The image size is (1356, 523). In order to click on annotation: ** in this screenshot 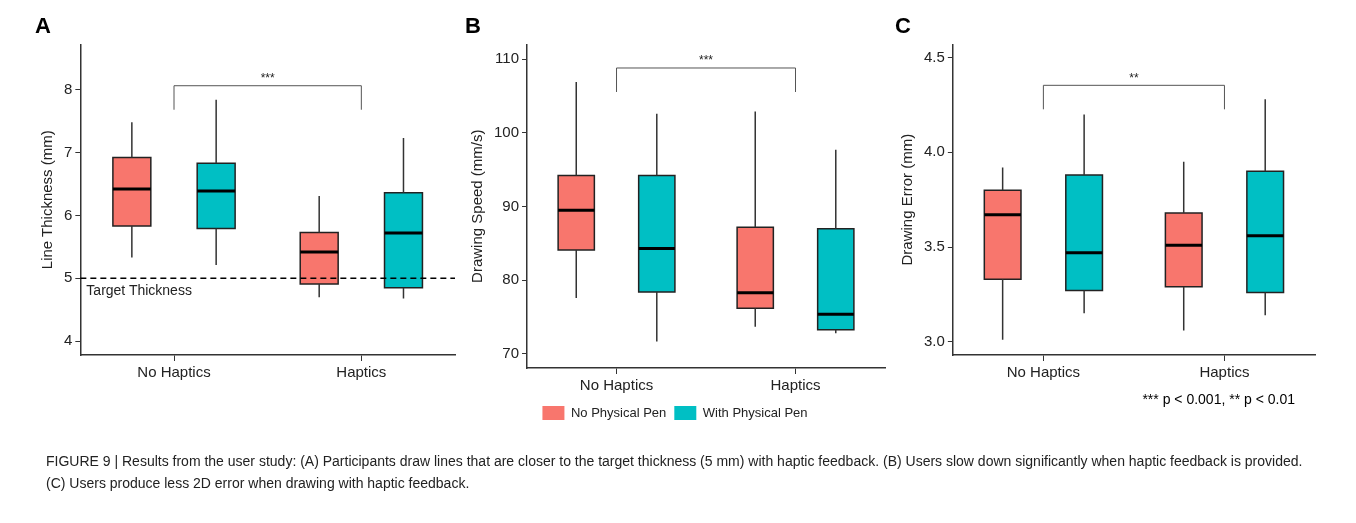, I will do `click(1134, 77)`.